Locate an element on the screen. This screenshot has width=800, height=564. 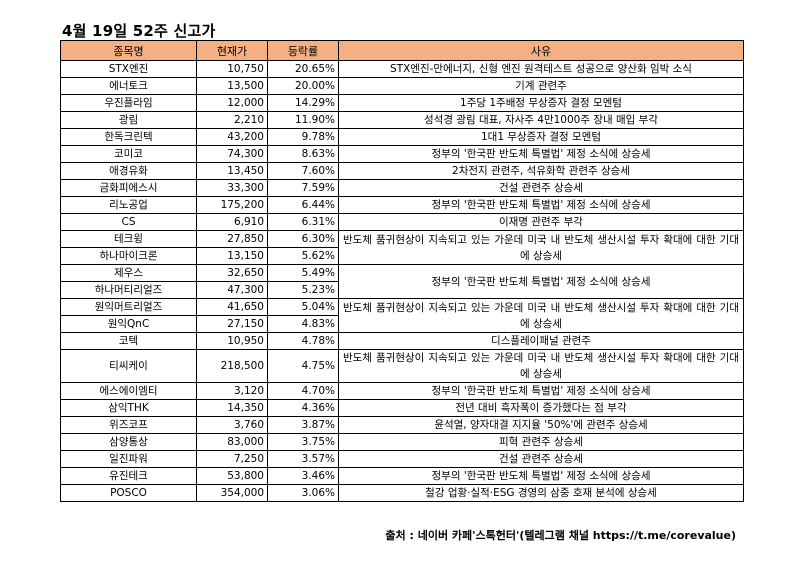
stock-price: 13,450 is located at coordinates (232, 171).